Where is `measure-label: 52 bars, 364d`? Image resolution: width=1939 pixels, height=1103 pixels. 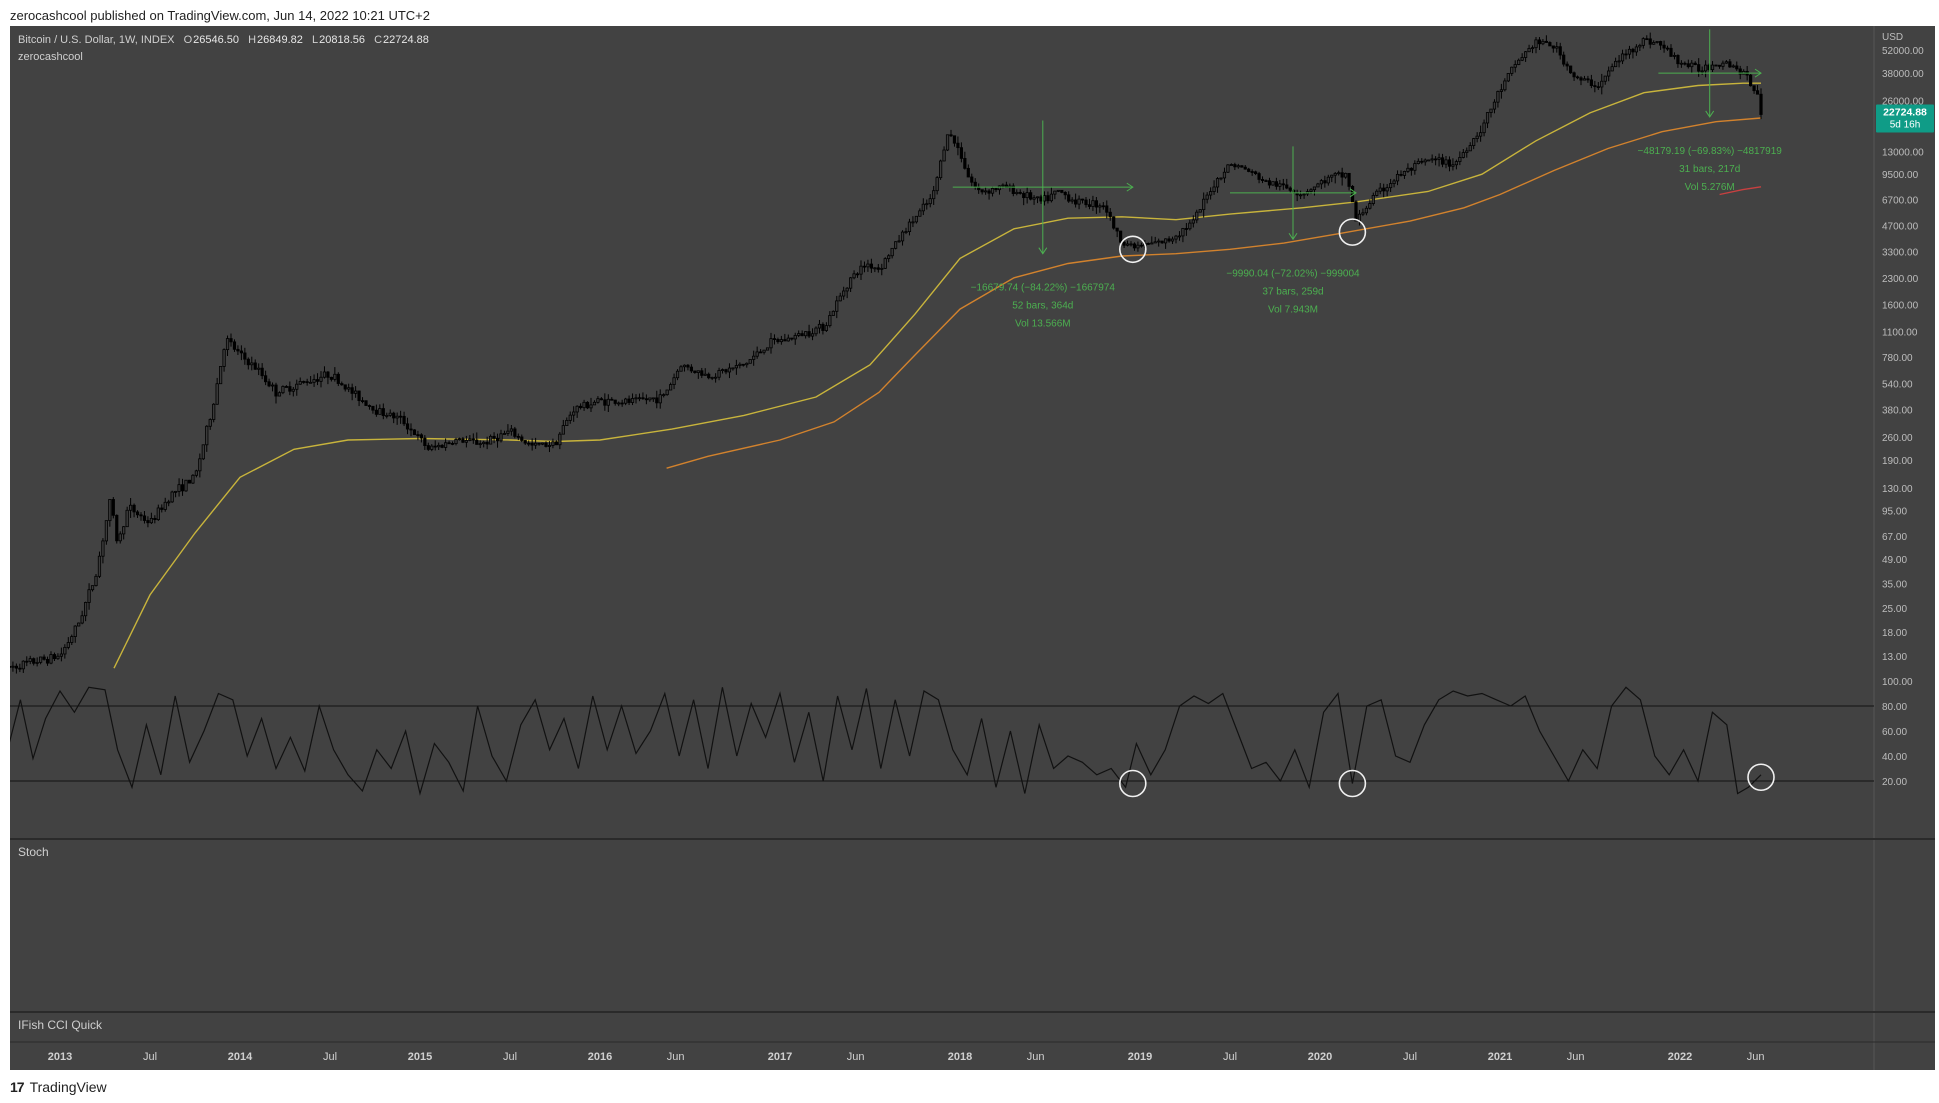 measure-label: 52 bars, 364d is located at coordinates (1042, 306).